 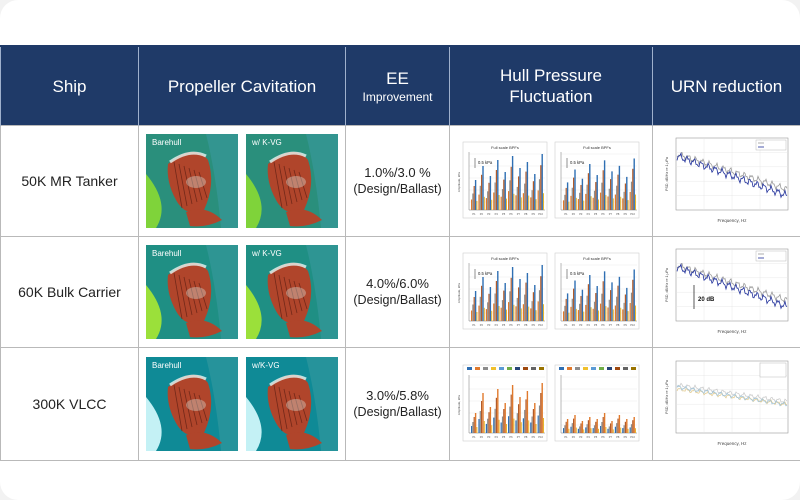 I want to click on urn-cell: 20 dB Frequency, Hz PSD, dB/Hz re 1 μPa, so click(x=726, y=292).